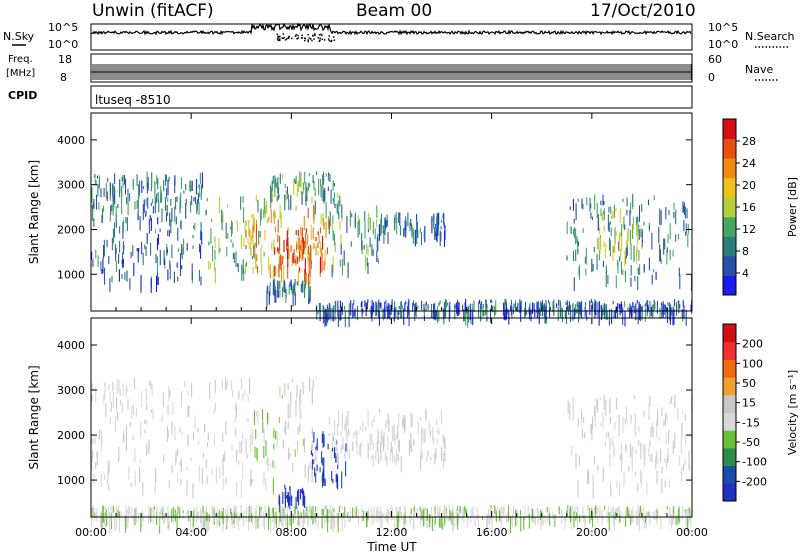 This screenshot has height=554, width=800. Describe the element at coordinates (19, 36) in the screenshot. I see `nsky-label: N.Sky` at that location.